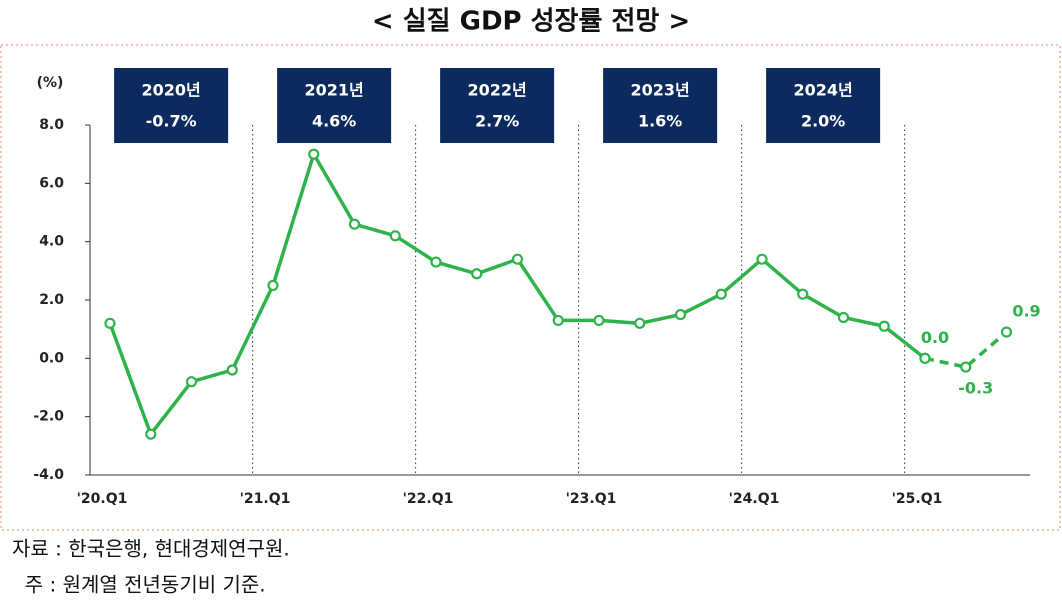 The image size is (1062, 604). What do you see at coordinates (50, 83) in the screenshot?
I see `y-unit: (%)` at bounding box center [50, 83].